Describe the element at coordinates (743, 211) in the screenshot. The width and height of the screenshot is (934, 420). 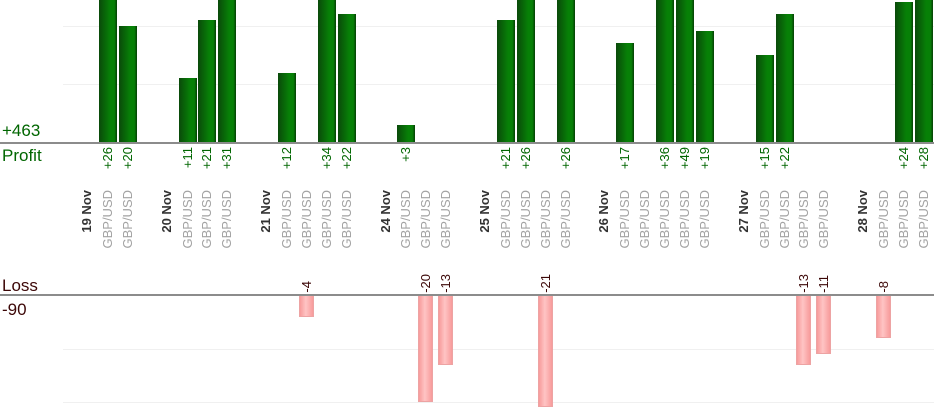
I see `x-axis-date-label: 27 Nov` at that location.